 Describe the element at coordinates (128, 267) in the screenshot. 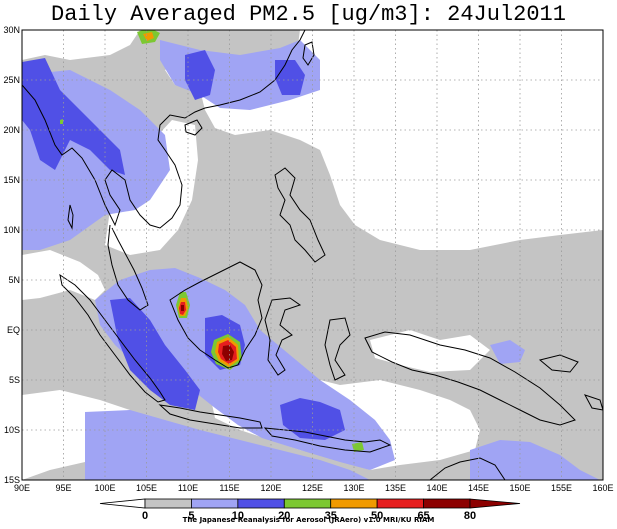

I see `coast-malay-peninsula` at that location.